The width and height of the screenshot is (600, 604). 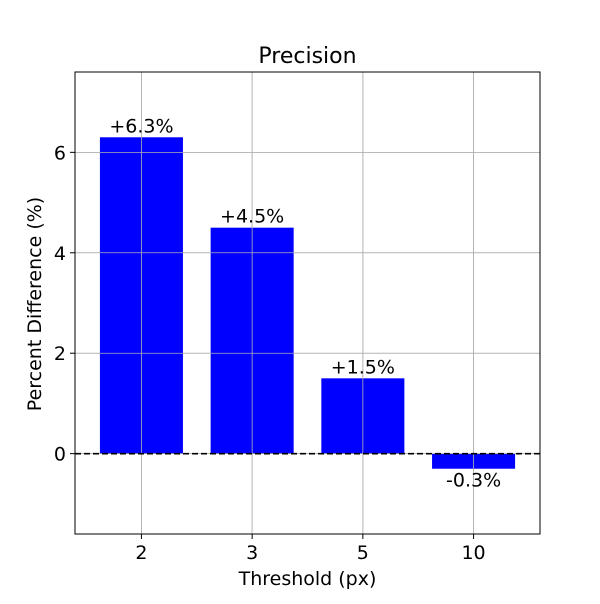 I want to click on x-tick-label: 5, so click(x=363, y=553).